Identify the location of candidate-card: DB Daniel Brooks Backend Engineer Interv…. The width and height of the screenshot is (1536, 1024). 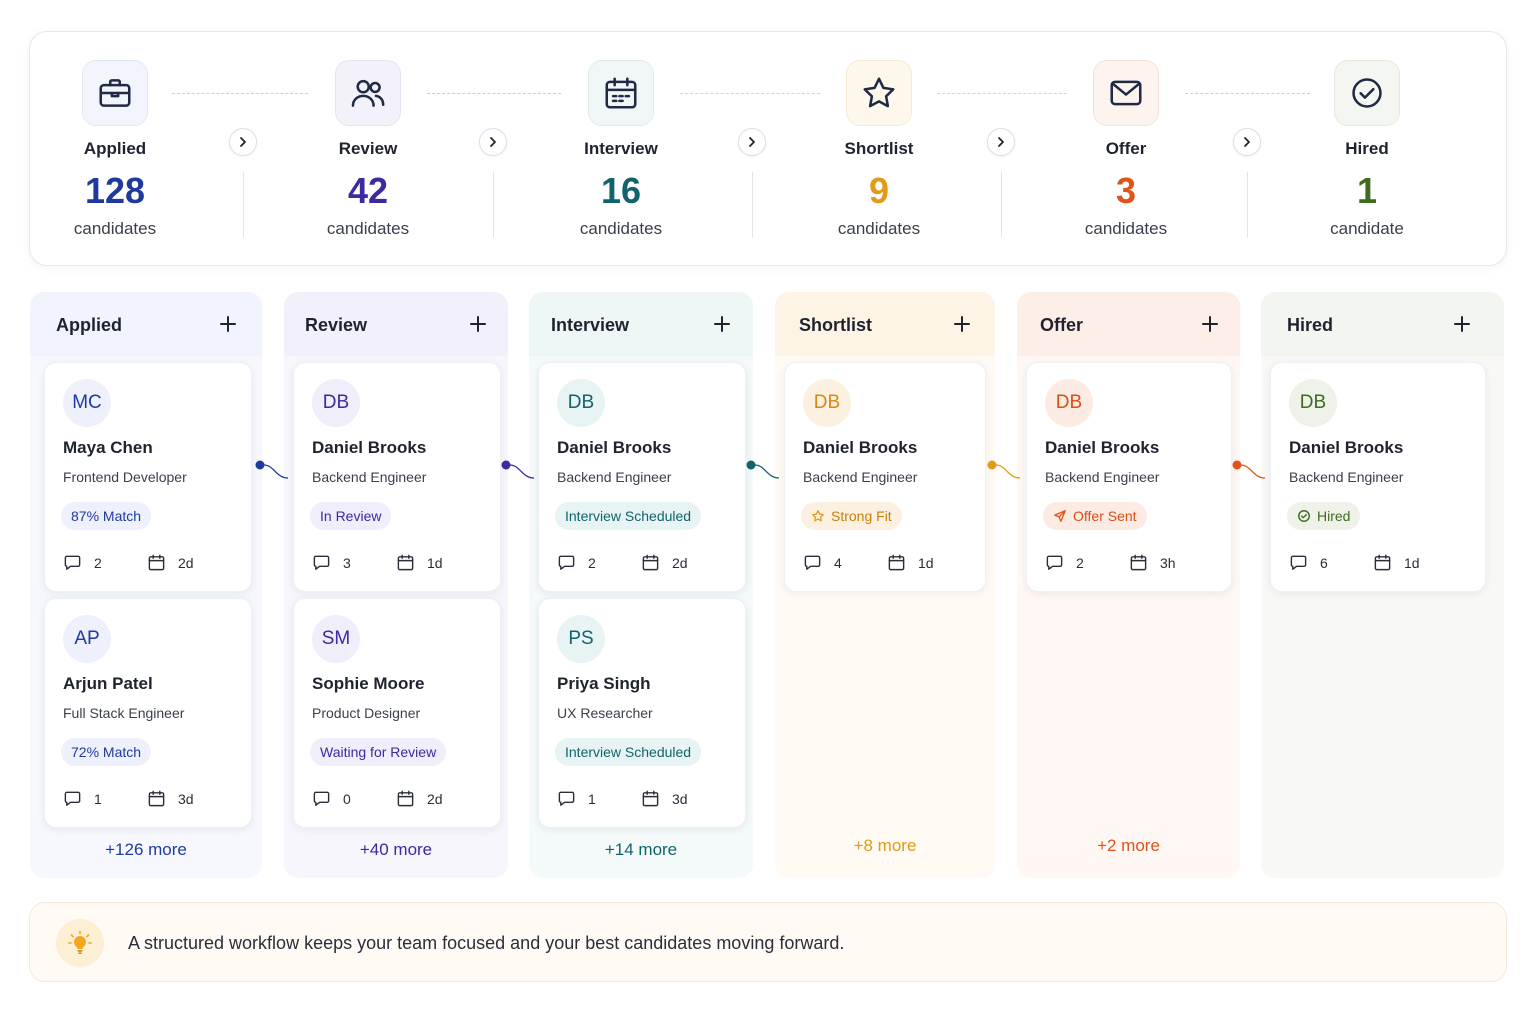
(642, 477).